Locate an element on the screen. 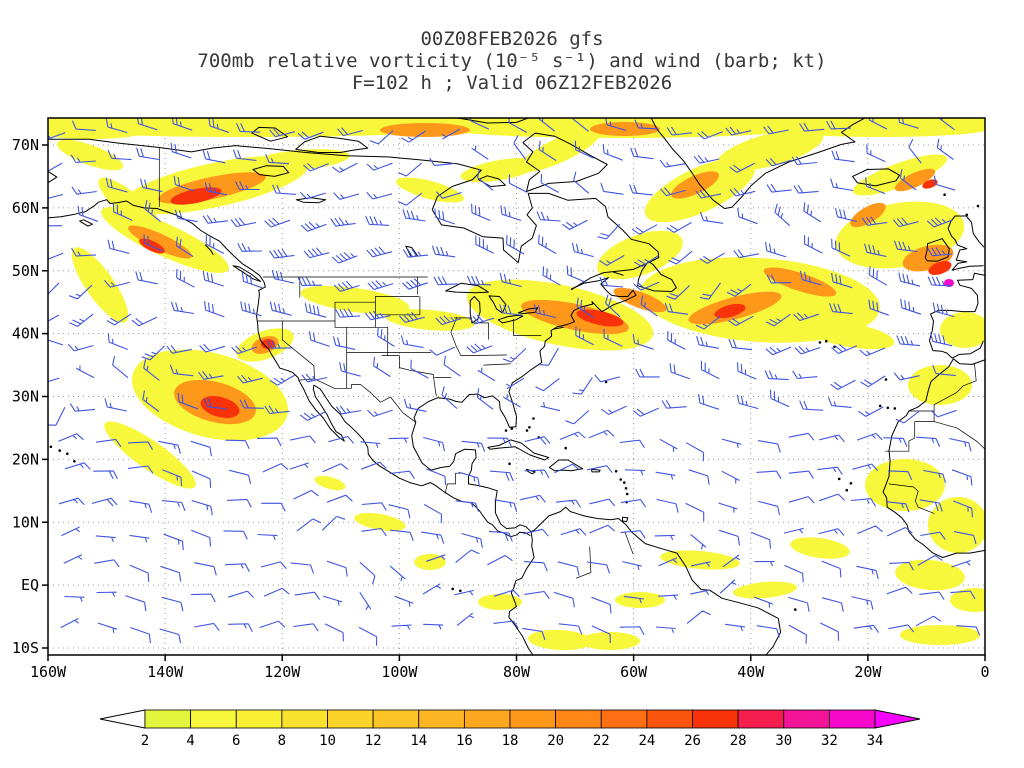 The width and height of the screenshot is (1024, 768). colorbar-tick-label: 2 is located at coordinates (145, 741).